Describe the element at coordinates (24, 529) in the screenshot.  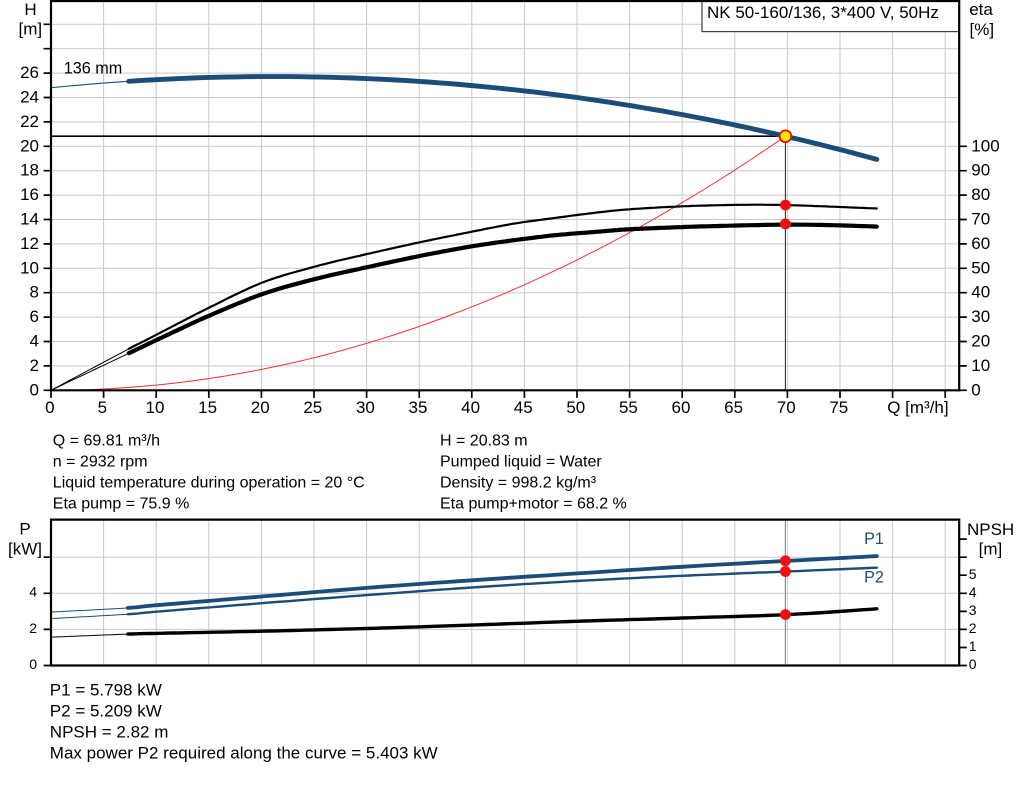
I see `svg-text: P` at that location.